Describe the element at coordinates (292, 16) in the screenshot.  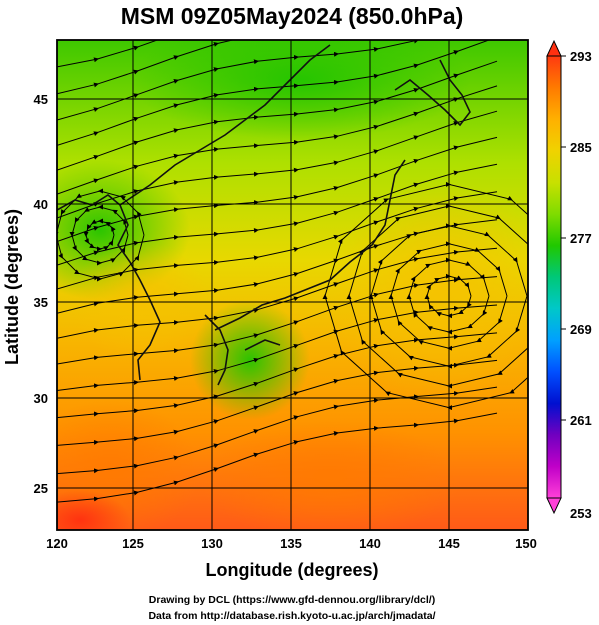
I see `chart-title: MSM 09Z05May2024 (850.0hPa)` at that location.